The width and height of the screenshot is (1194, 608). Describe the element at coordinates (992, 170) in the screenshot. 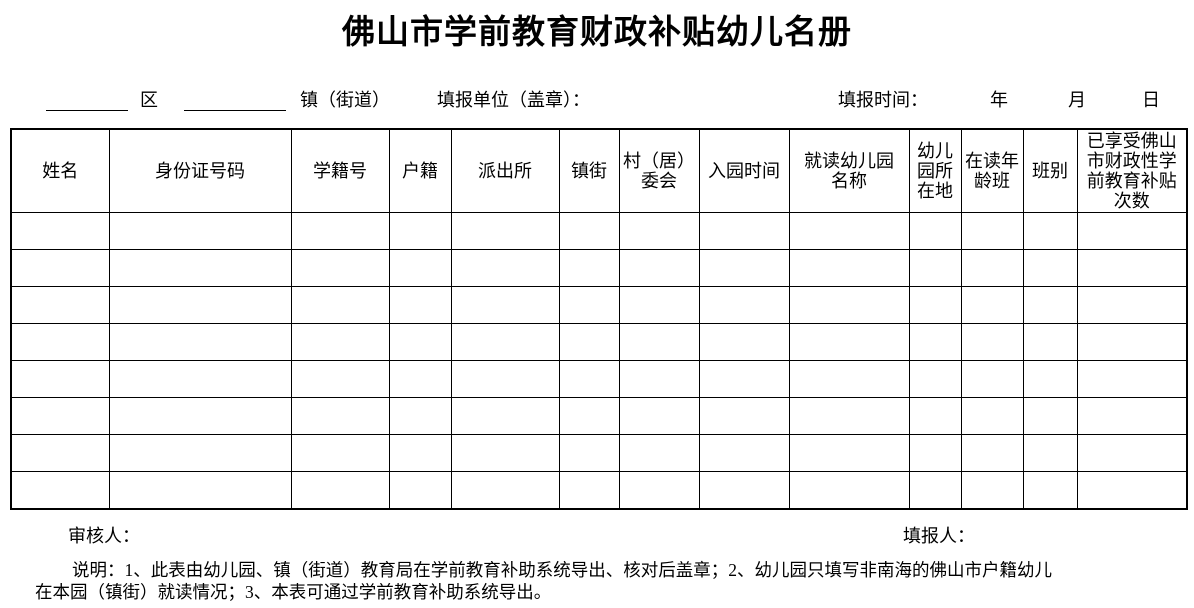

I see `col-header-age-class: 在读年 龄班` at that location.